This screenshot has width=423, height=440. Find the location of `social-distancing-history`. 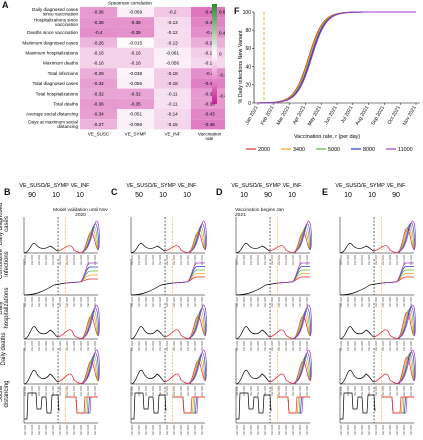

social-distancing-history is located at coordinates (42, 406).